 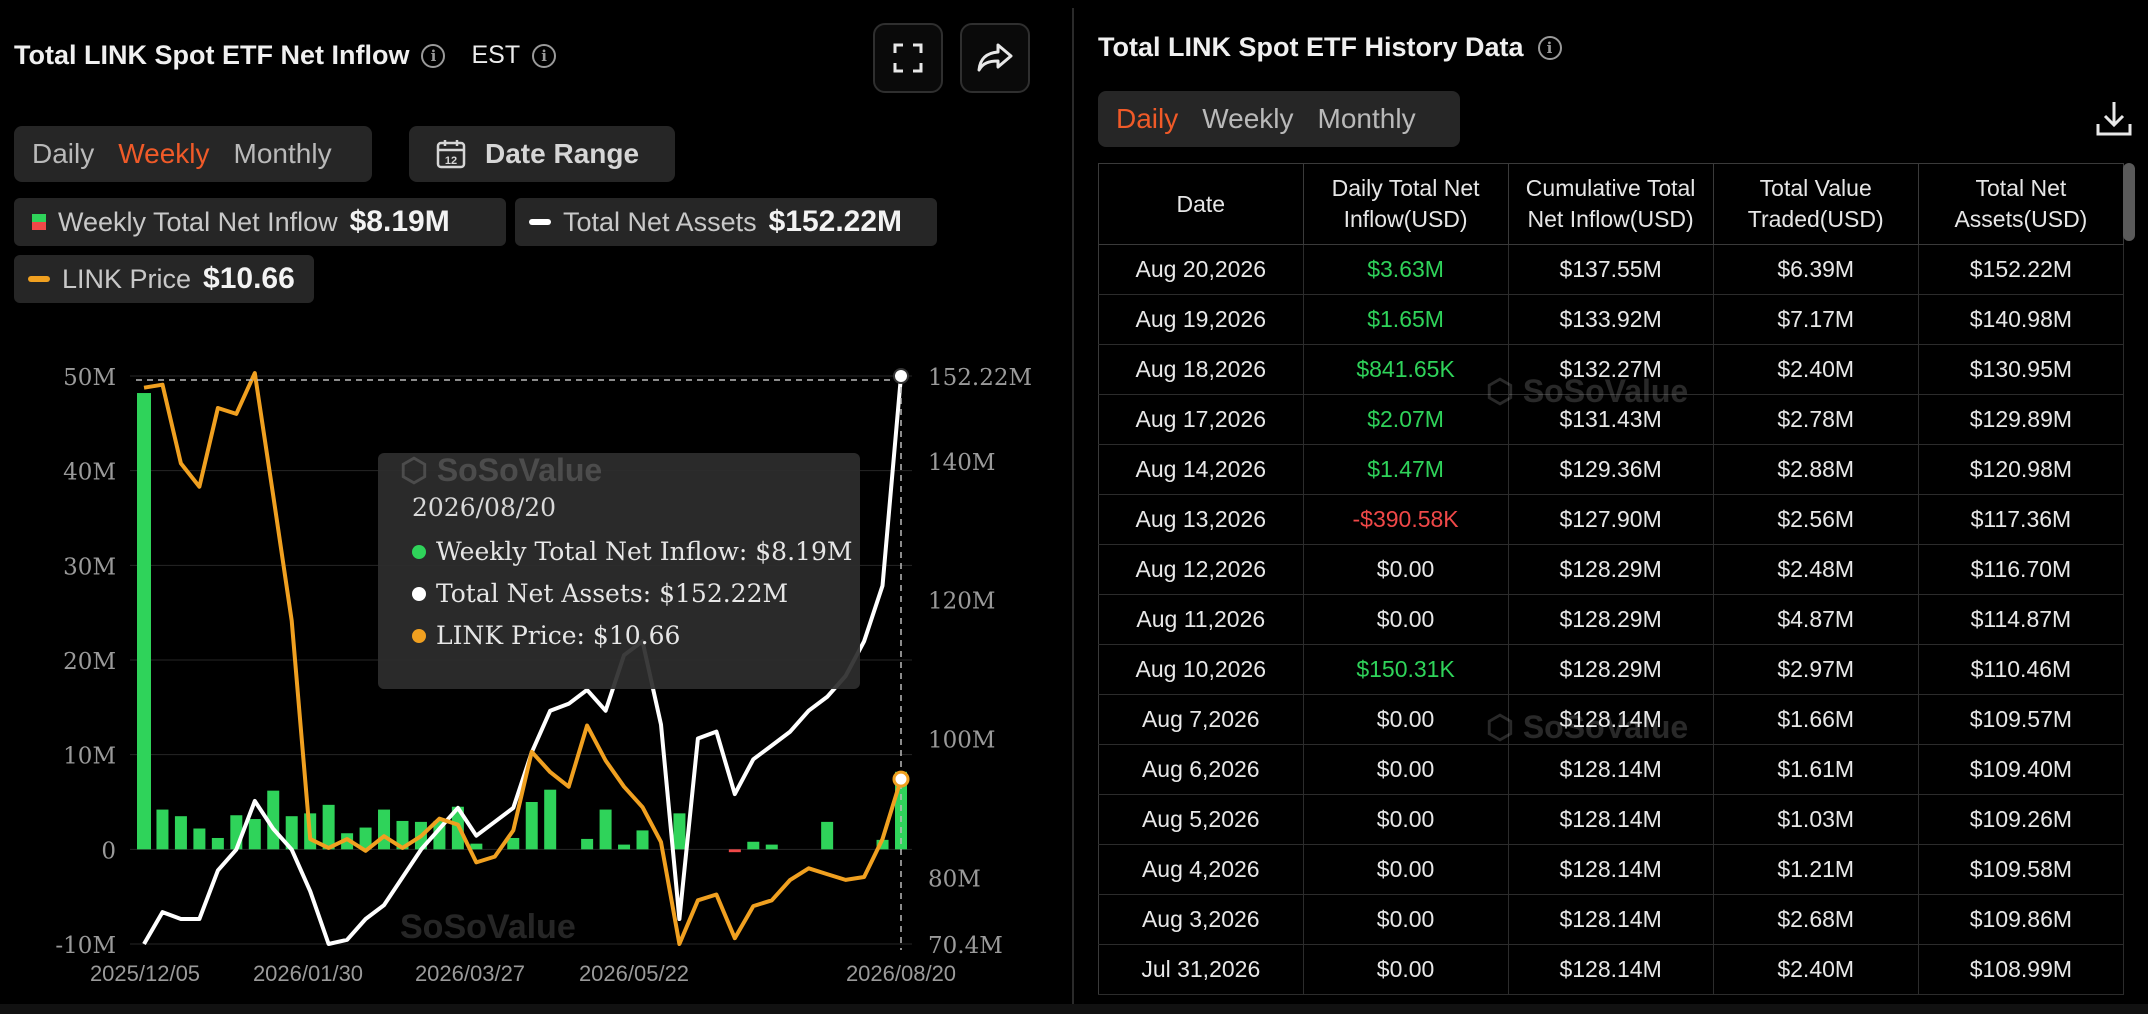 I want to click on table-row: Aug 14,2026 $1.47M $129.36M $2.88M $120.98M, so click(x=1611, y=469).